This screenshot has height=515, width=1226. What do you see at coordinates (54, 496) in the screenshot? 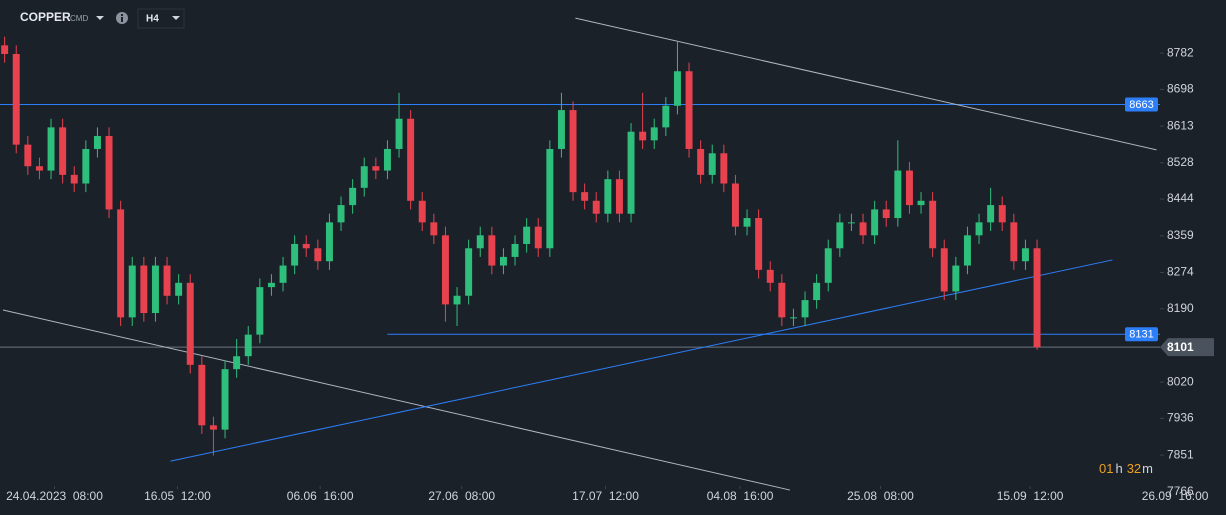
I see `x-tick-label: 24.04.2023 08:00` at bounding box center [54, 496].